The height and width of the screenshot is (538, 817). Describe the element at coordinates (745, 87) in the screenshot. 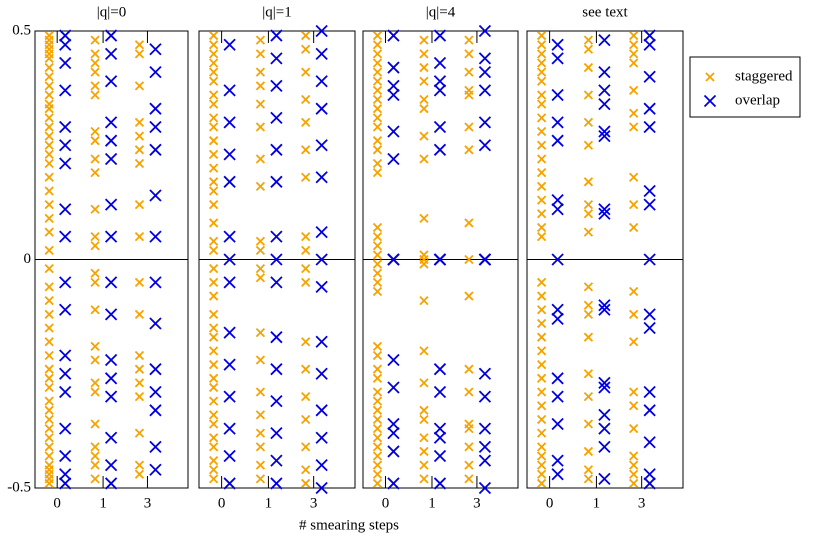

I see `legend-box` at that location.